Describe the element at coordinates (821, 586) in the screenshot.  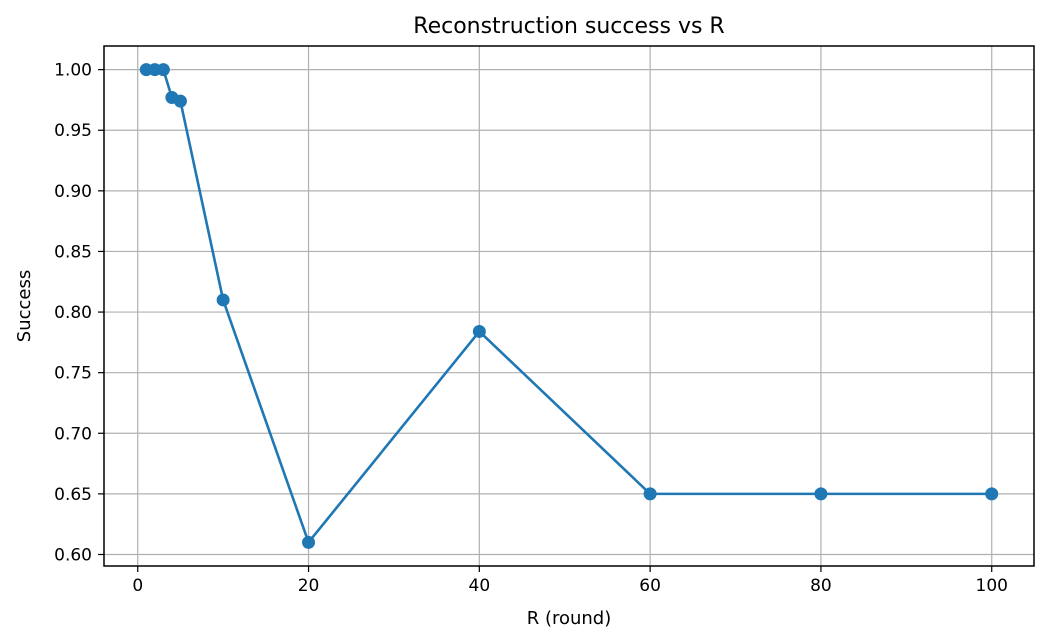
I see `x-tick-label: 80` at that location.